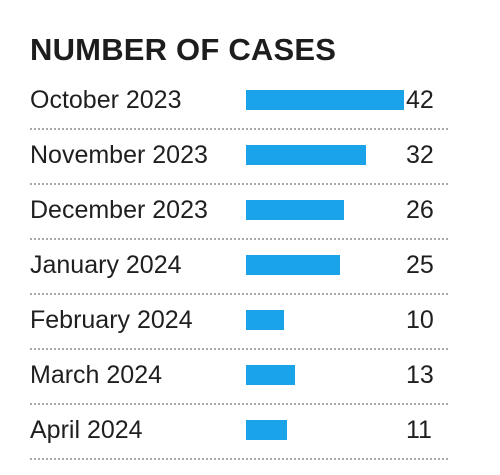  What do you see at coordinates (420, 155) in the screenshot?
I see `value-label: 32` at bounding box center [420, 155].